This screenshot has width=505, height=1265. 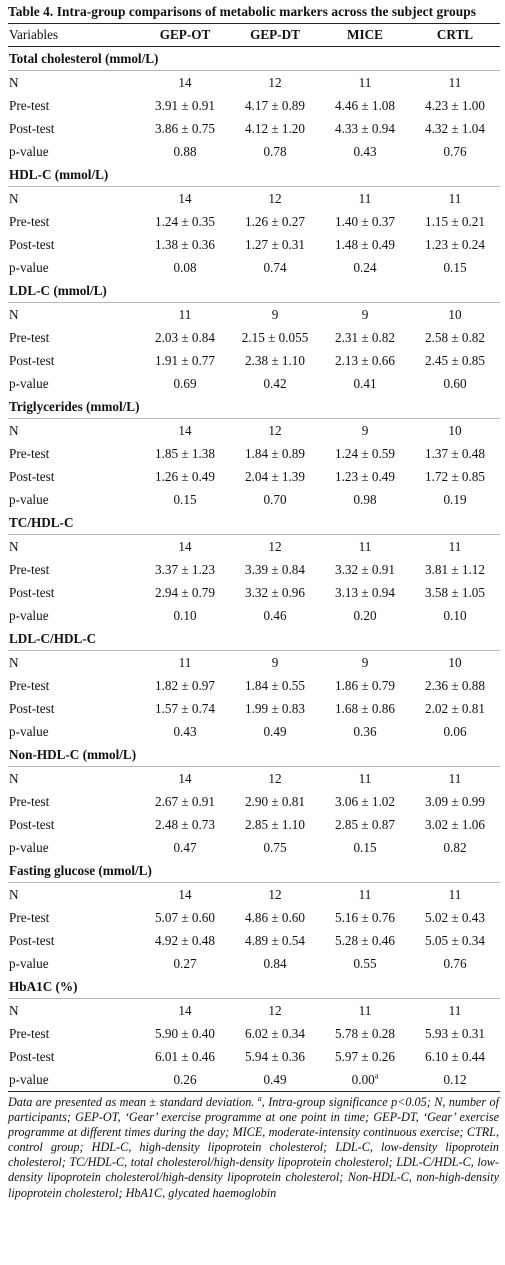 I want to click on footnote-mark: a, so click(x=259, y=1098).